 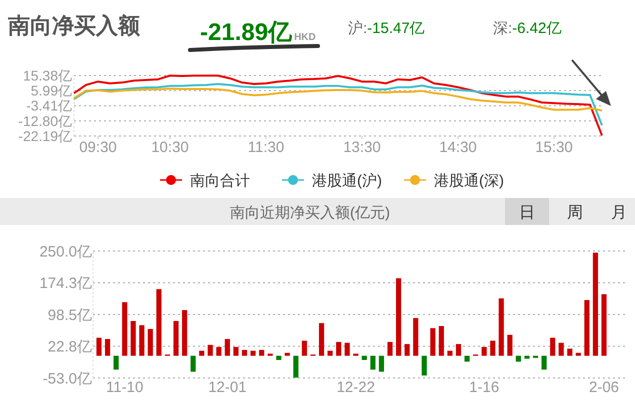 I want to click on text: 周, so click(x=575, y=213).